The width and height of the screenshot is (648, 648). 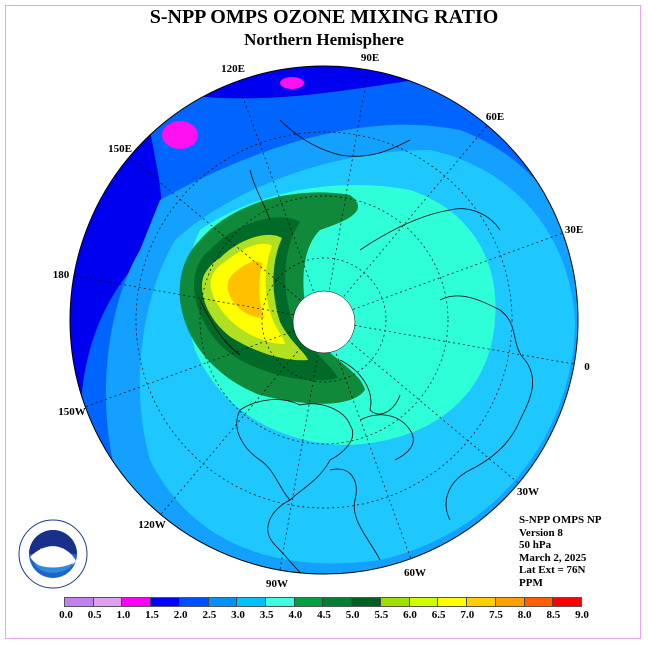 I want to click on alaska-coast, so click(x=220, y=327).